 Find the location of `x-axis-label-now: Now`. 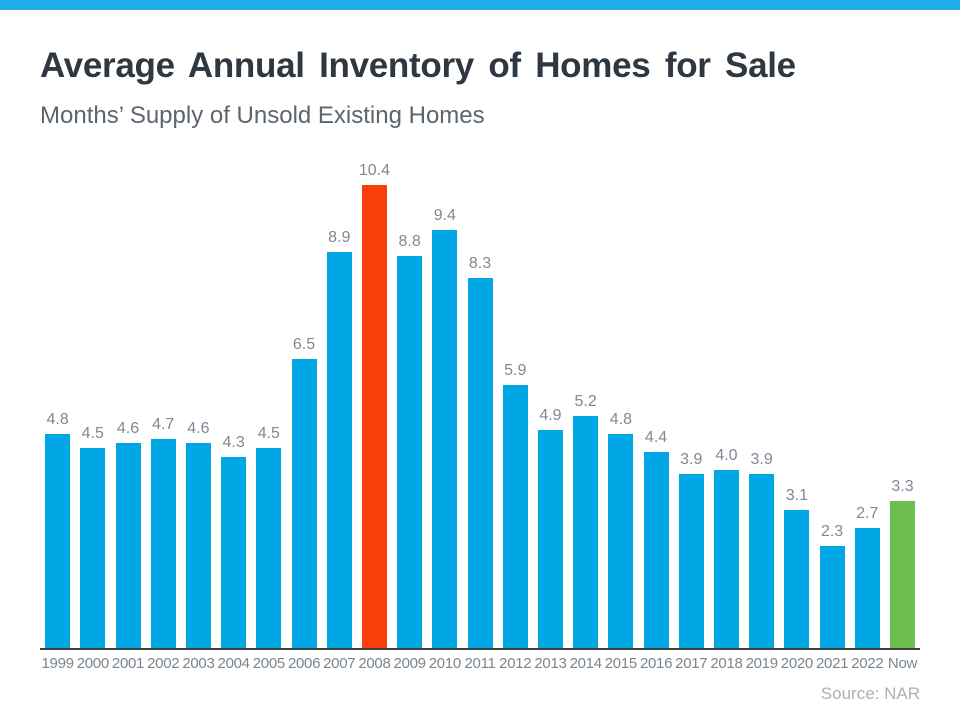

x-axis-label-now: Now is located at coordinates (902, 663).